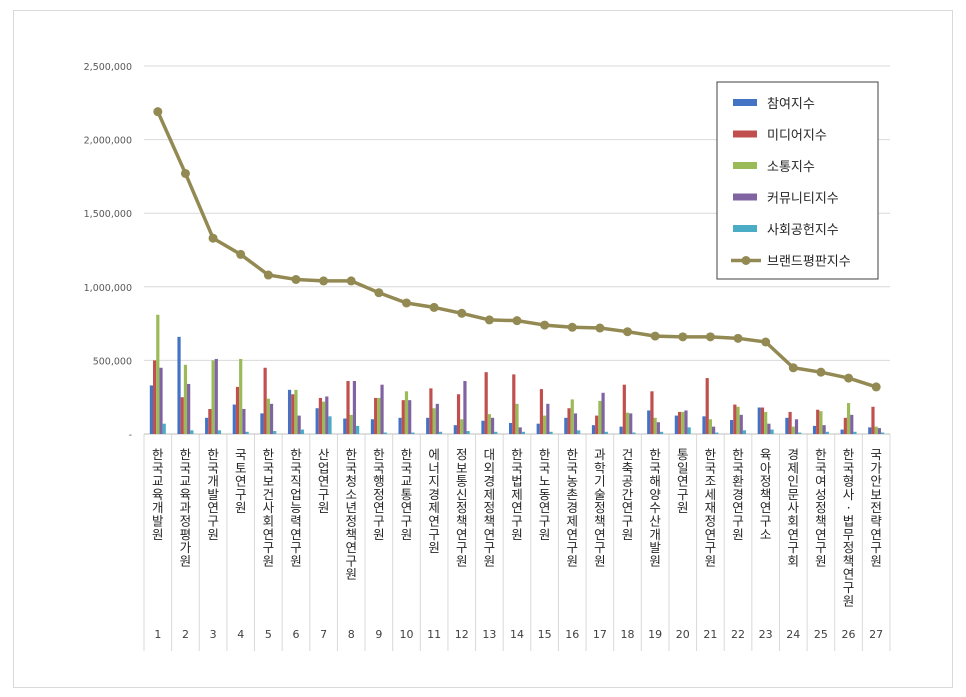 The height and width of the screenshot is (697, 966). Describe the element at coordinates (655, 634) in the screenshot. I see `index-label: 19` at that location.